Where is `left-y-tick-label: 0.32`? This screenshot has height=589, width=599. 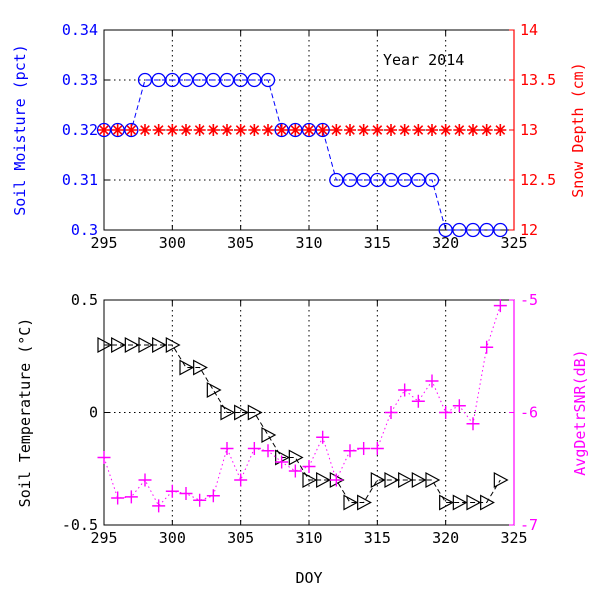
left-y-tick-label: 0.32 is located at coordinates (80, 130).